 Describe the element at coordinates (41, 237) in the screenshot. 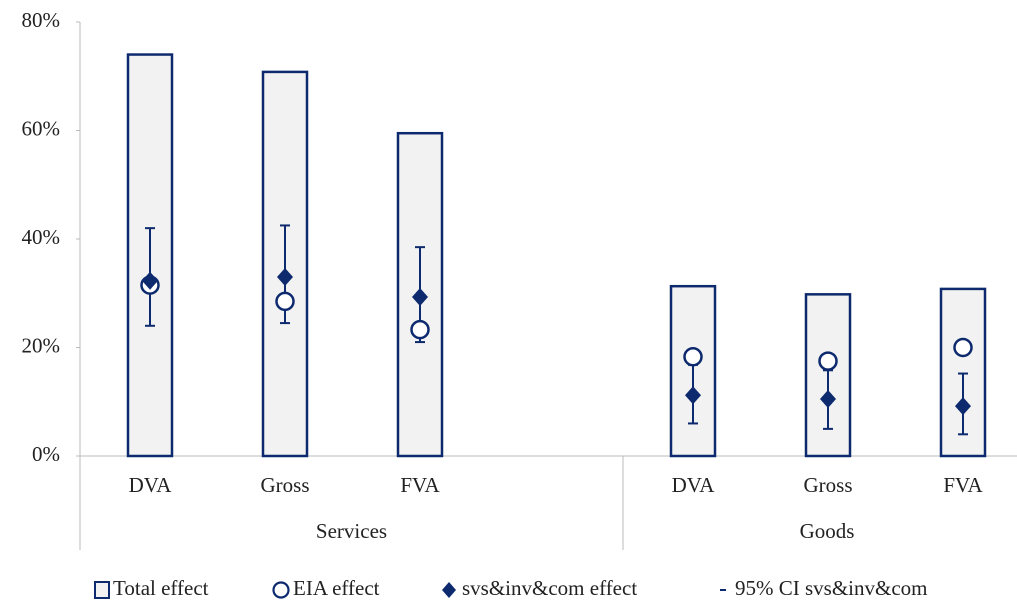

I see `y-tick-label: 40%` at that location.